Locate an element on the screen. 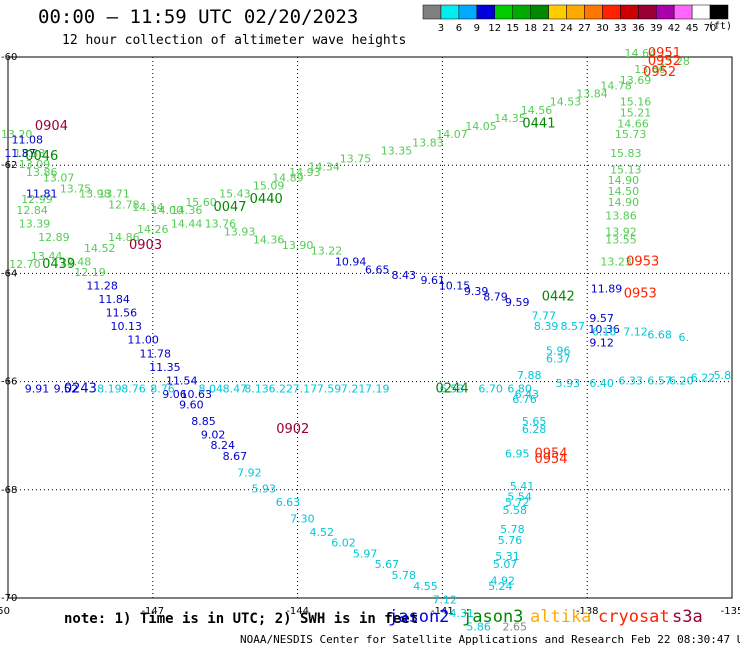  data-point: 14.36 is located at coordinates (269, 240).